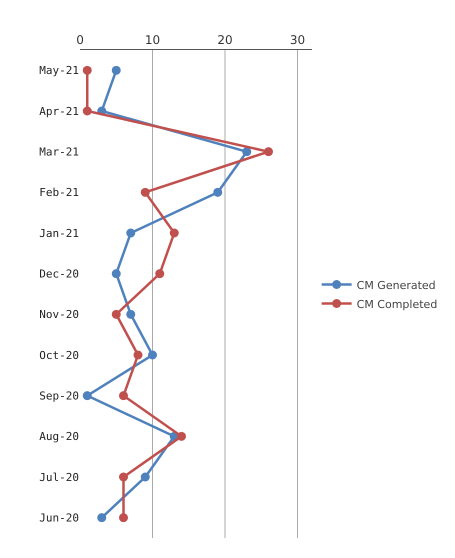 The image size is (455, 558). What do you see at coordinates (152, 40) in the screenshot?
I see `x-tick-label: 10` at bounding box center [152, 40].